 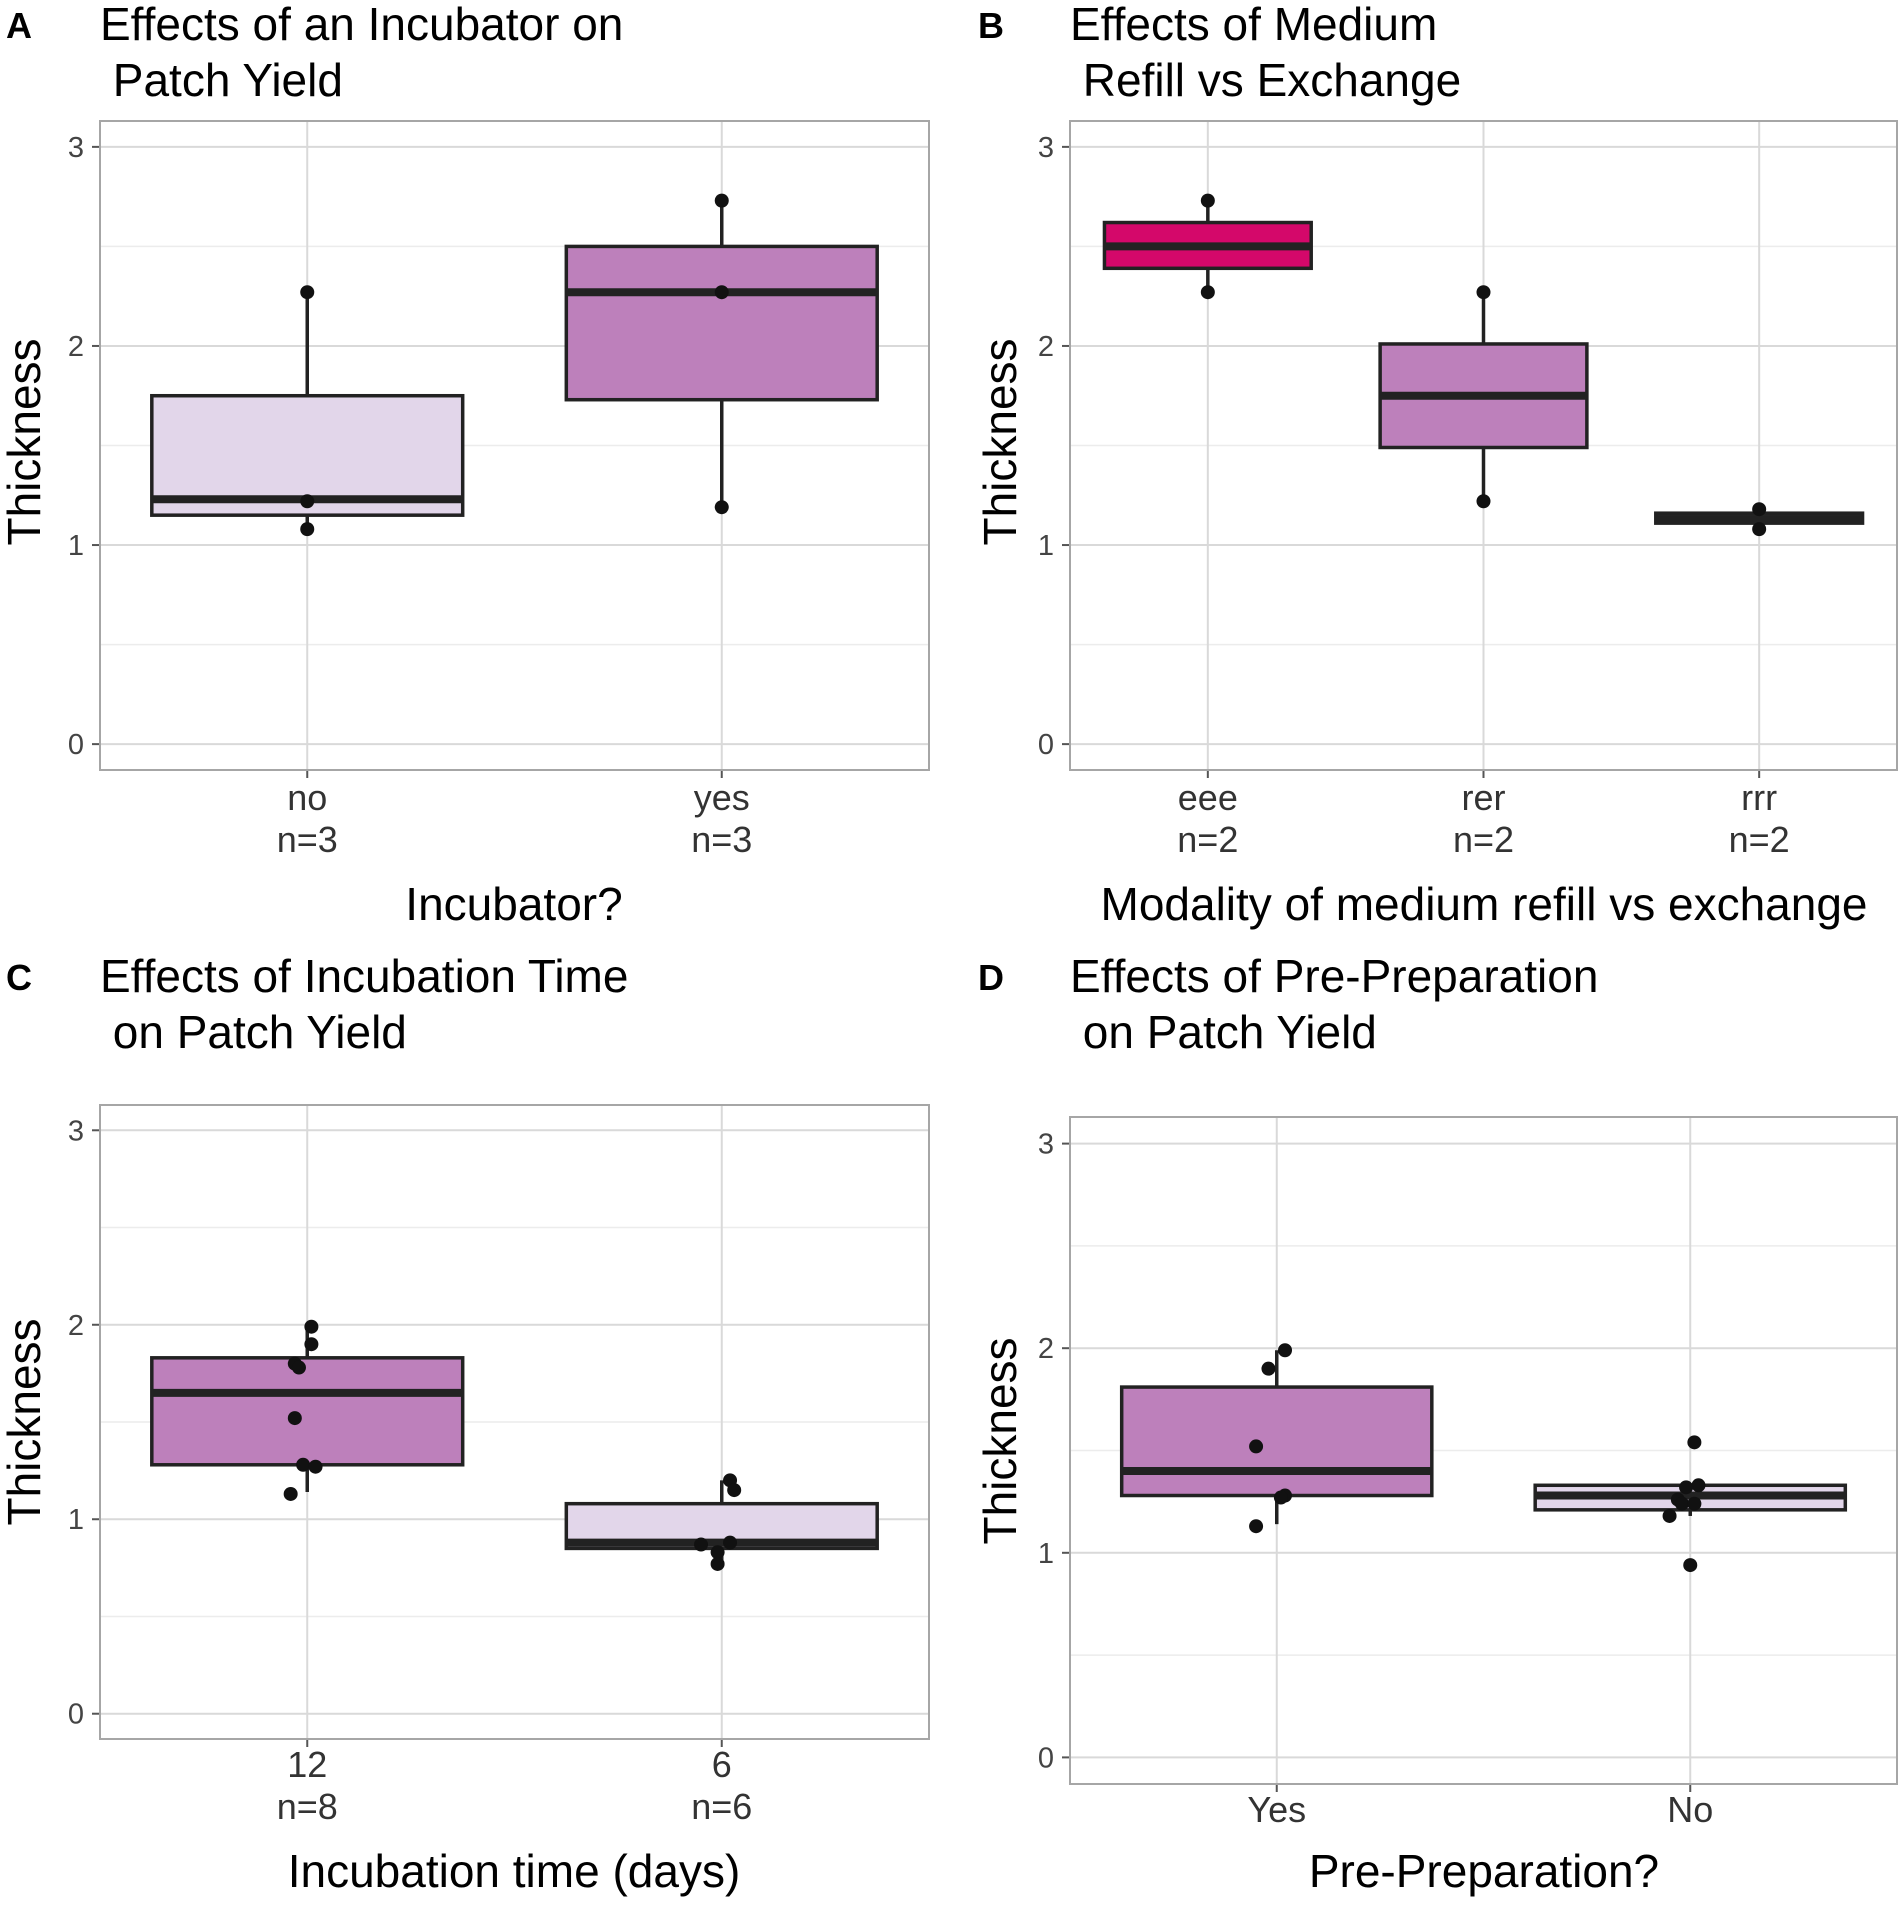 I want to click on x-category-label: 6, so click(x=722, y=1764).